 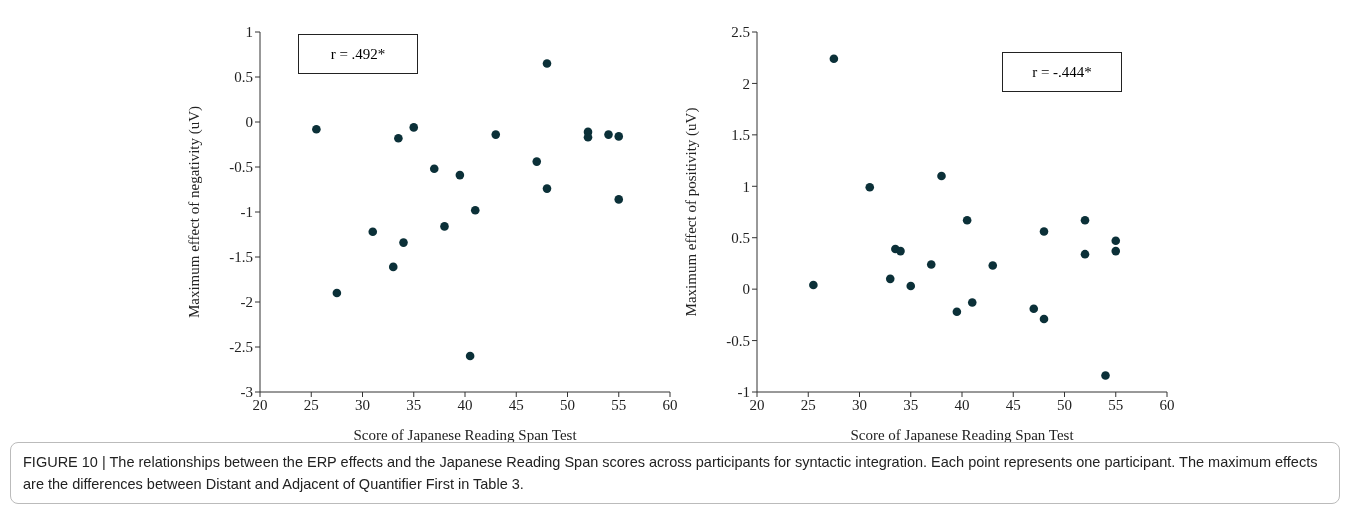 I want to click on caption: FIGURE 10 | The relationships between the ERP effects and the Japanese Reading Span scores across participants for syntactic integration. Each point represents one participant. The maximum effects are the differences between Distant and Adjacent of Quantifier First in Table 3., so click(x=675, y=473).